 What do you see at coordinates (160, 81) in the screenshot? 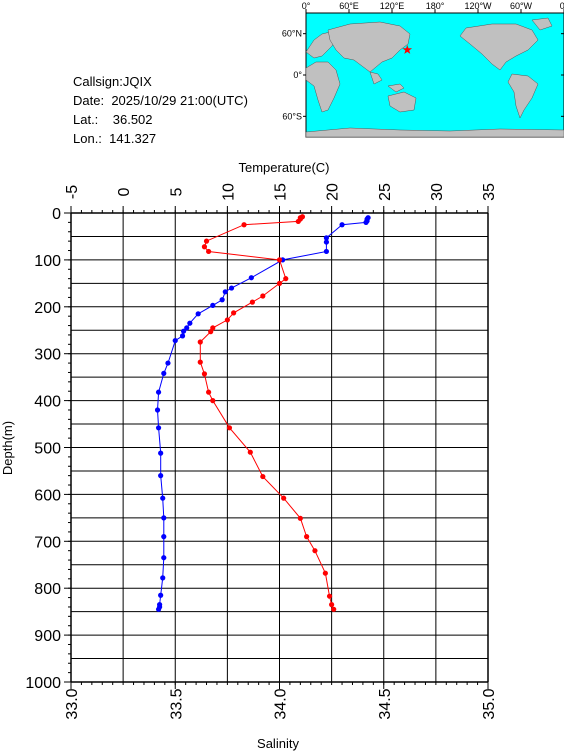
I see `callsign-row: Callsign:JQIX` at bounding box center [160, 81].